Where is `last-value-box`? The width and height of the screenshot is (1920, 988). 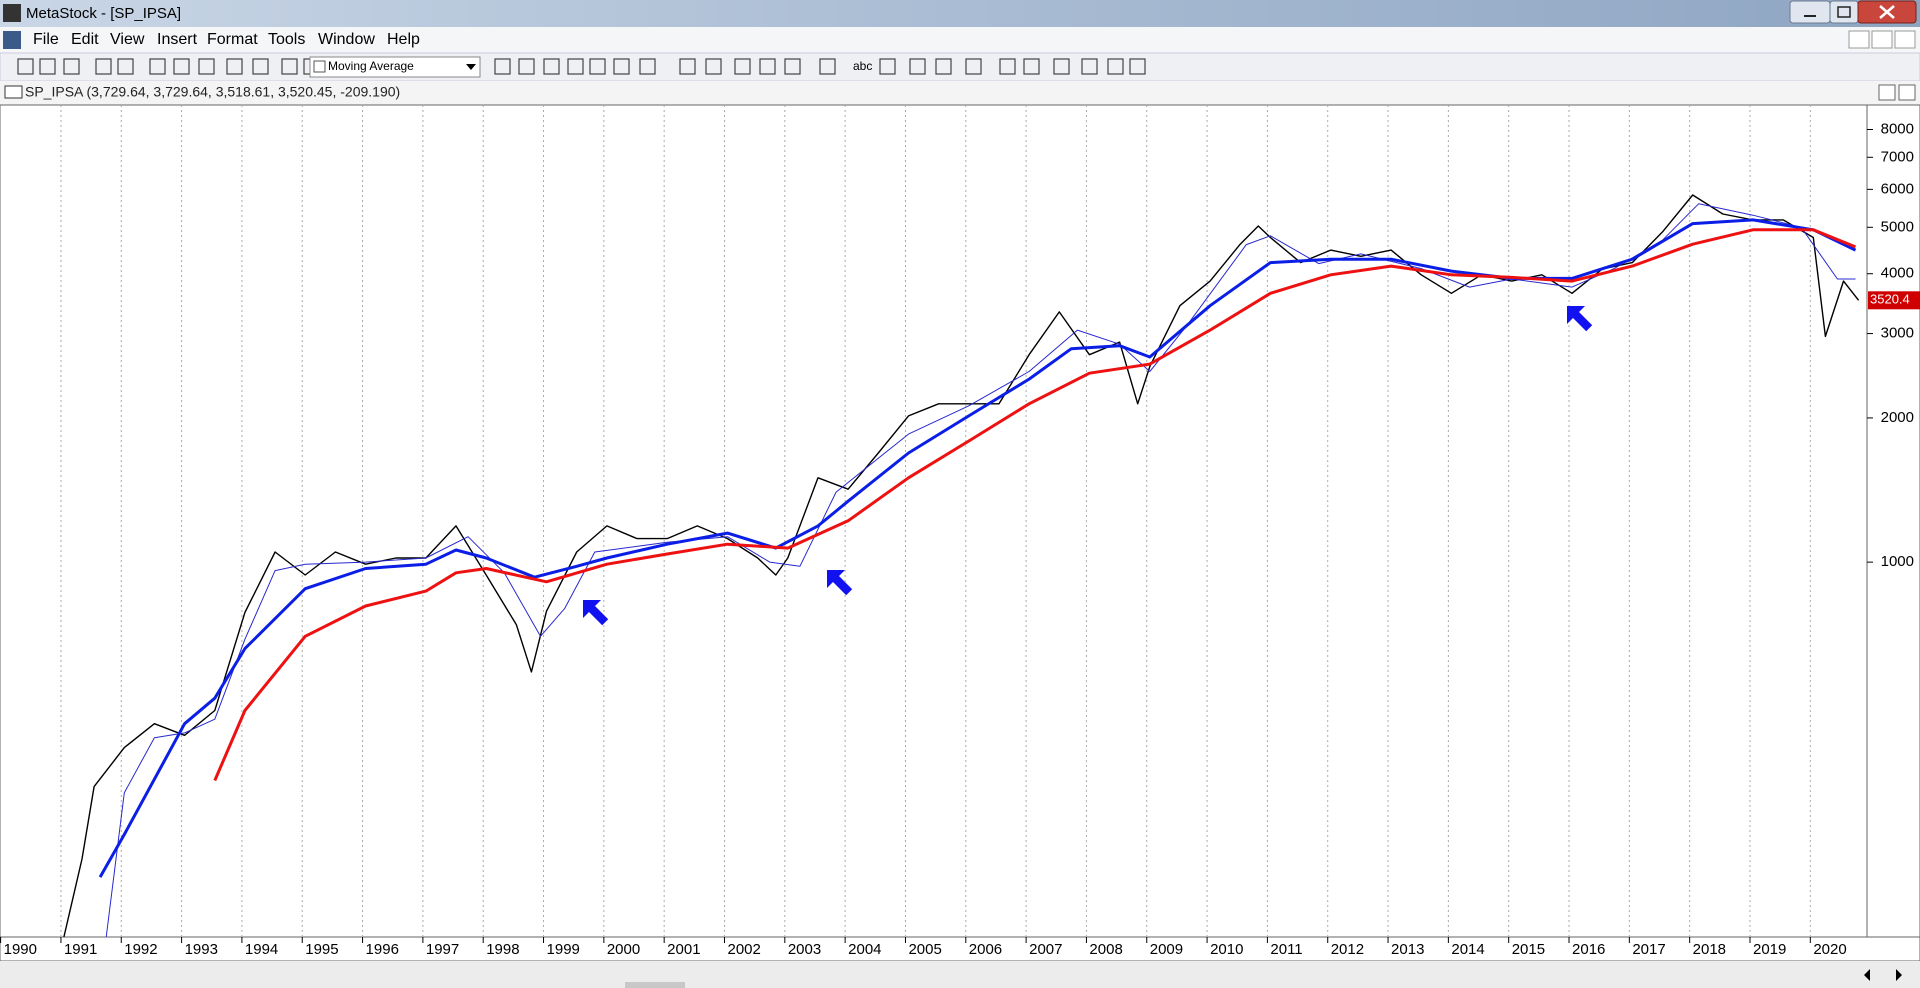
last-value-box is located at coordinates (1894, 300).